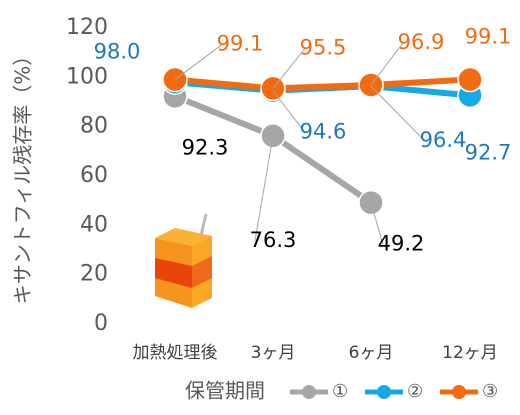 The image size is (520, 415). What do you see at coordinates (322, 84) in the screenshot?
I see `series-line` at bounding box center [322, 84].